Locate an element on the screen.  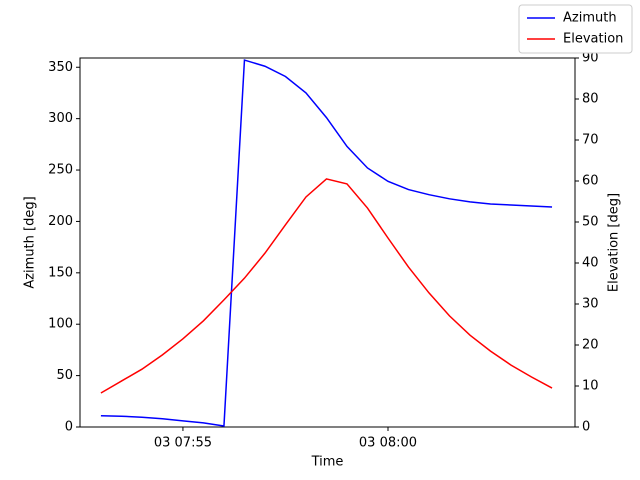
legend-box is located at coordinates (575, 29).